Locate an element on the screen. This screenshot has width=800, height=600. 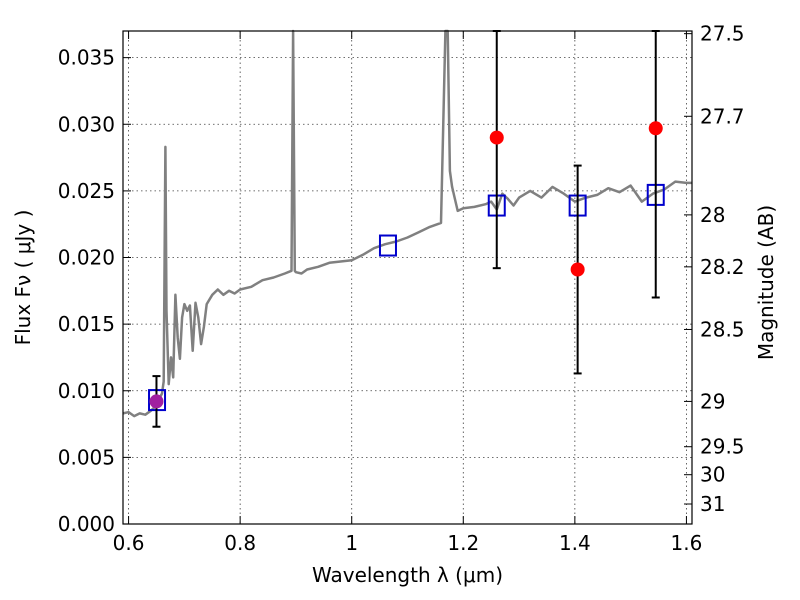
y-tick-label: 0.010 is located at coordinates (86, 391).